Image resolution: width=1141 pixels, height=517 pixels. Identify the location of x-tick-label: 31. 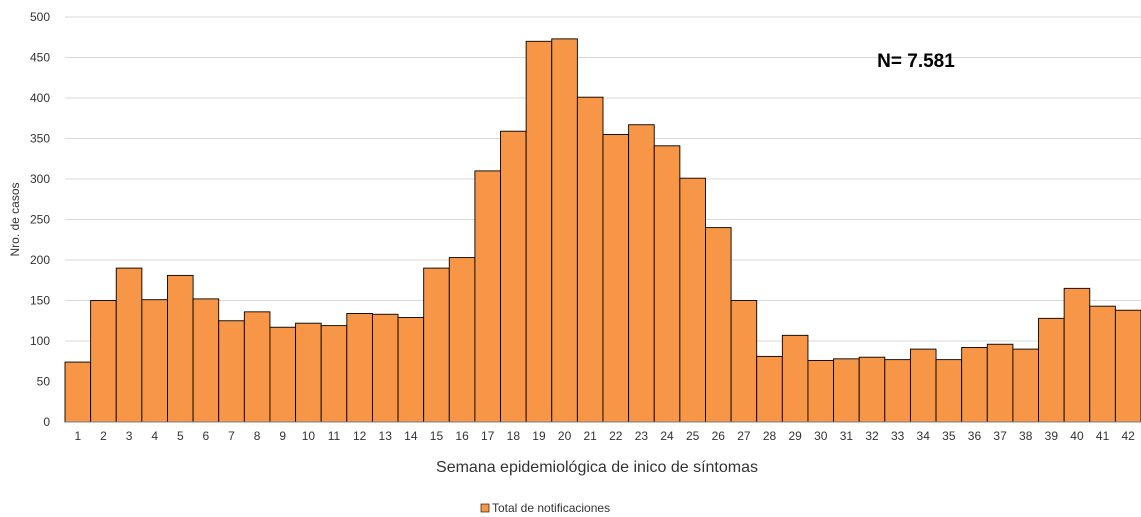
(847, 436).